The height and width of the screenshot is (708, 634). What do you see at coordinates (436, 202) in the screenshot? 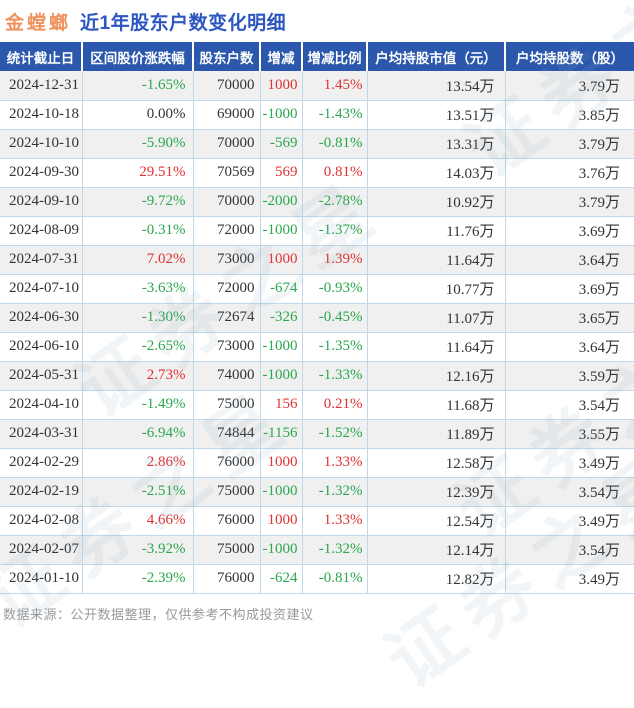
I see `cell-avg-value: 10.92万` at bounding box center [436, 202].